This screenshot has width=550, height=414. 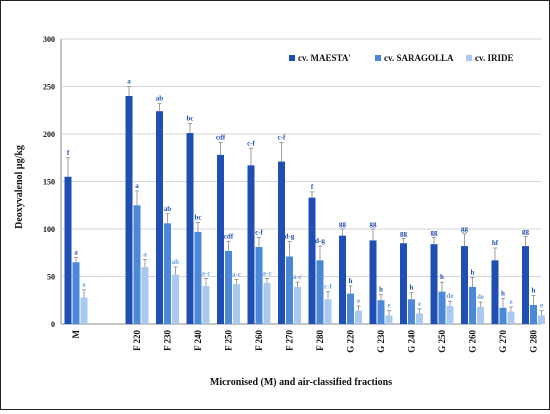 What do you see at coordinates (442, 277) in the screenshot?
I see `significance-label-1-11: h` at bounding box center [442, 277].